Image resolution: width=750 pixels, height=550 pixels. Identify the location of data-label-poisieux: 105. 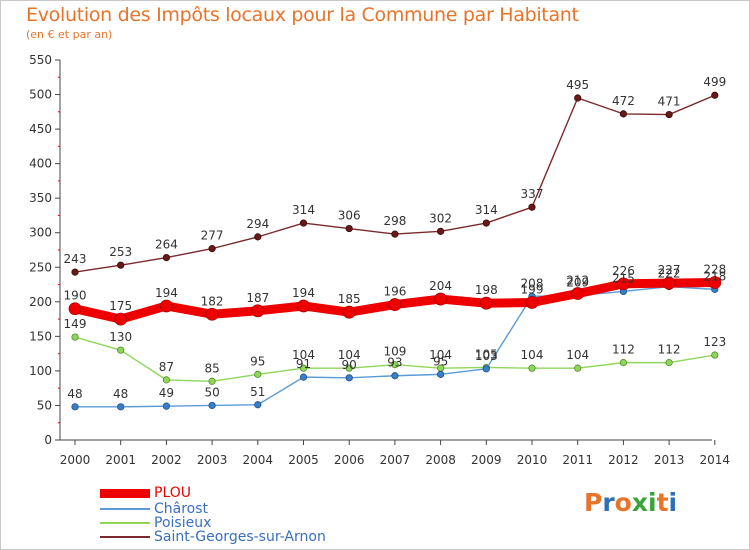
(486, 354).